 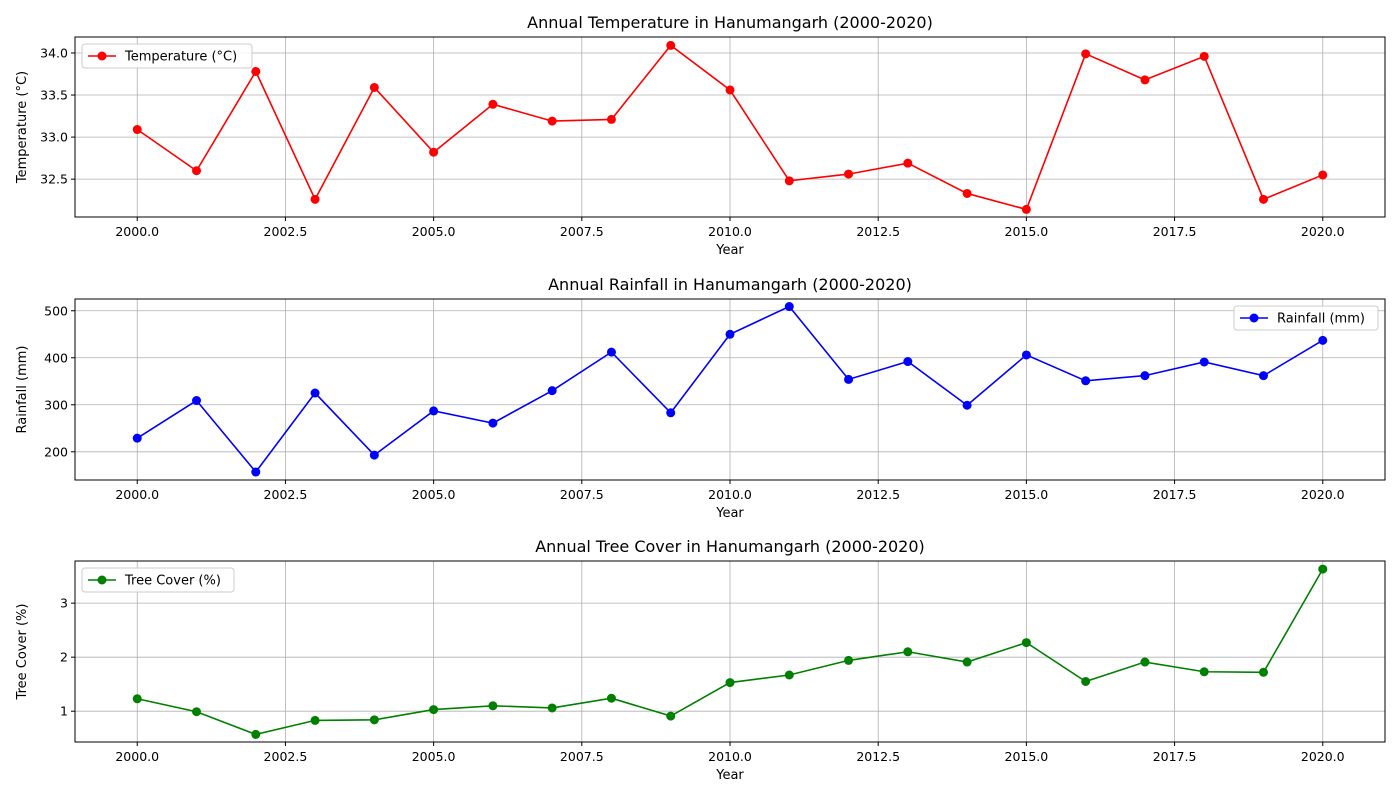 I want to click on legend-entry: Rainfall (mm), so click(x=1321, y=319).